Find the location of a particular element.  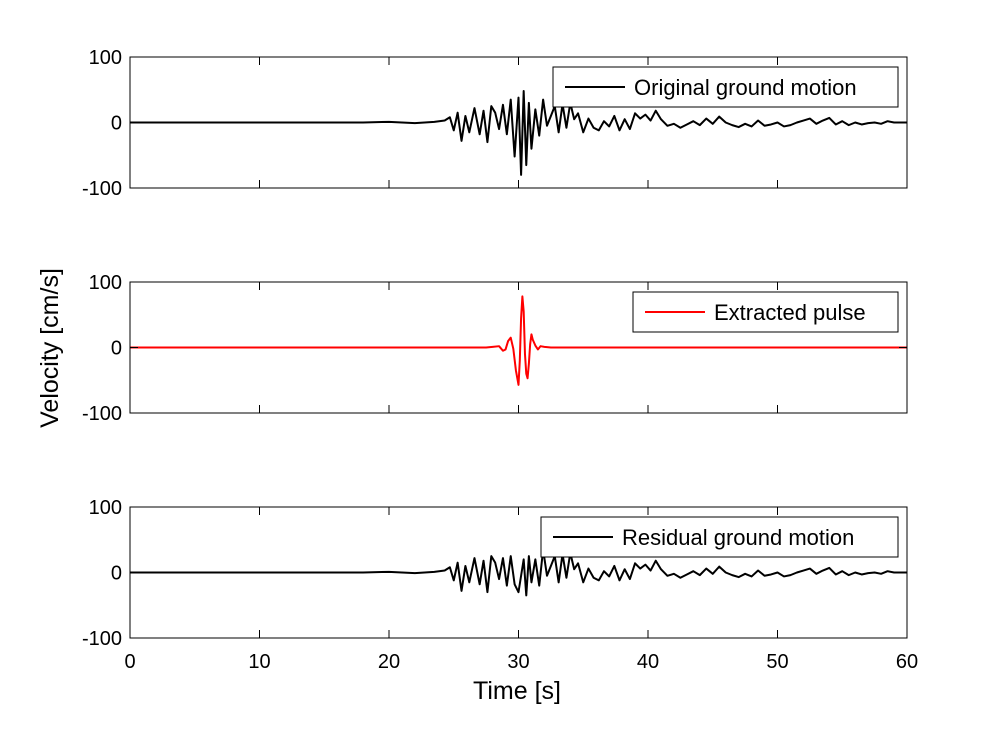

legend-1: Original ground motion is located at coordinates (725, 87).